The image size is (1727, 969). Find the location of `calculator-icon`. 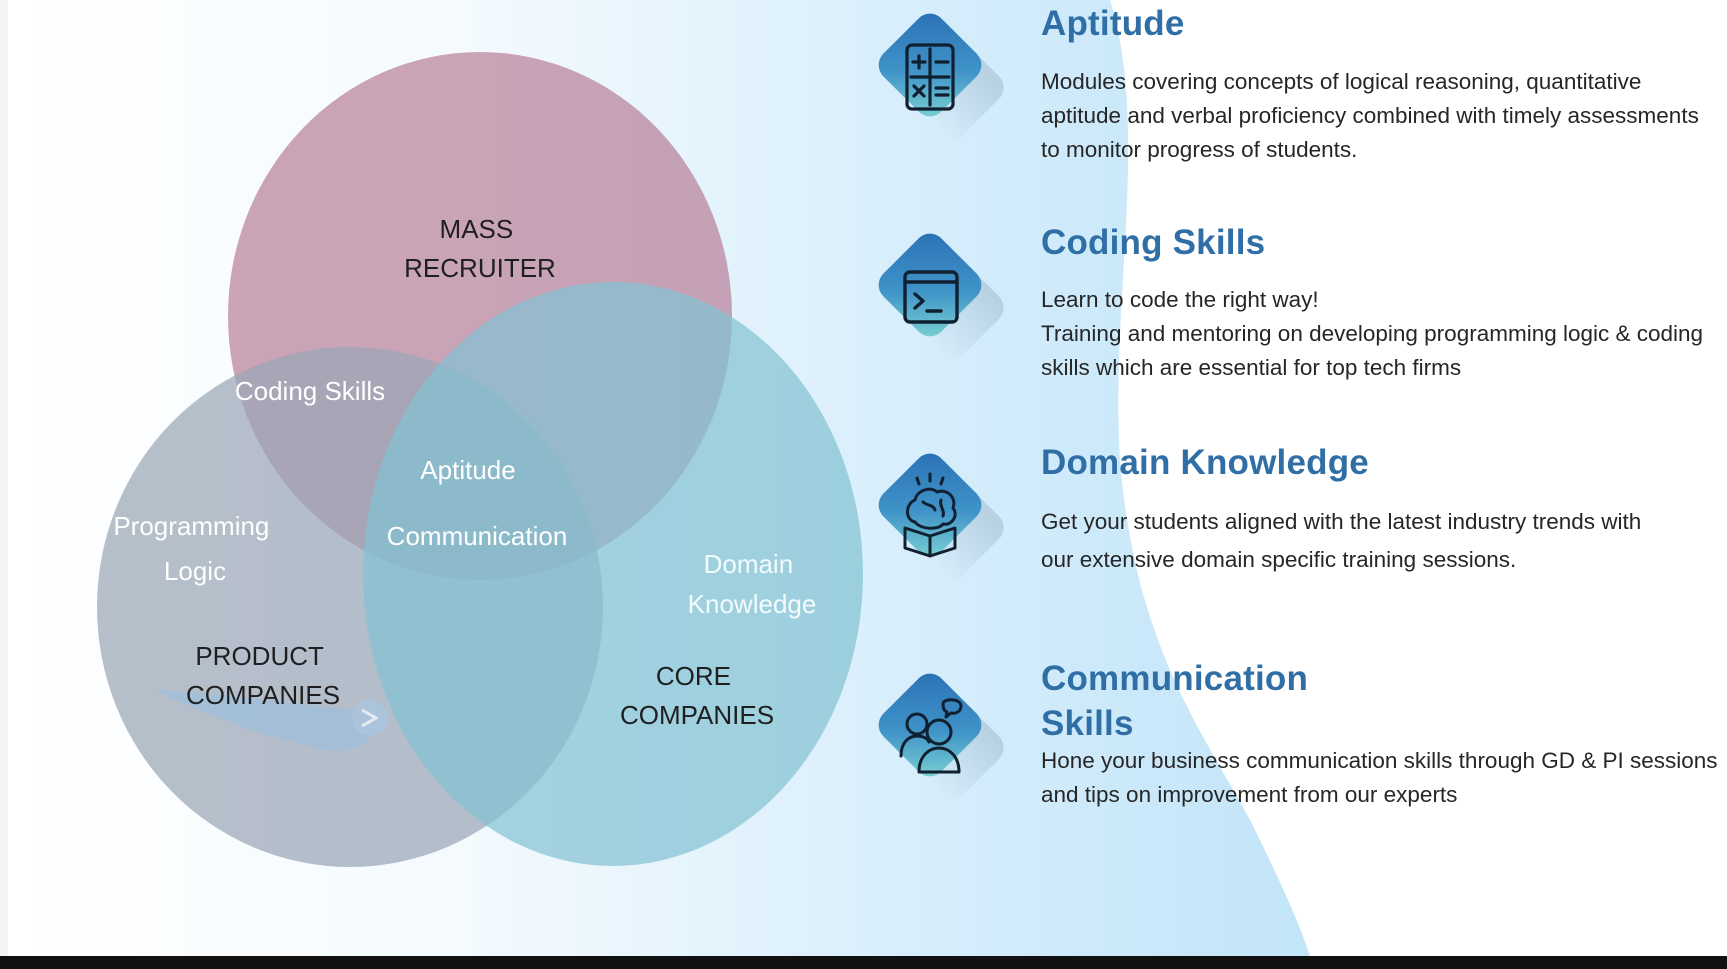

calculator-icon is located at coordinates (941, 76).